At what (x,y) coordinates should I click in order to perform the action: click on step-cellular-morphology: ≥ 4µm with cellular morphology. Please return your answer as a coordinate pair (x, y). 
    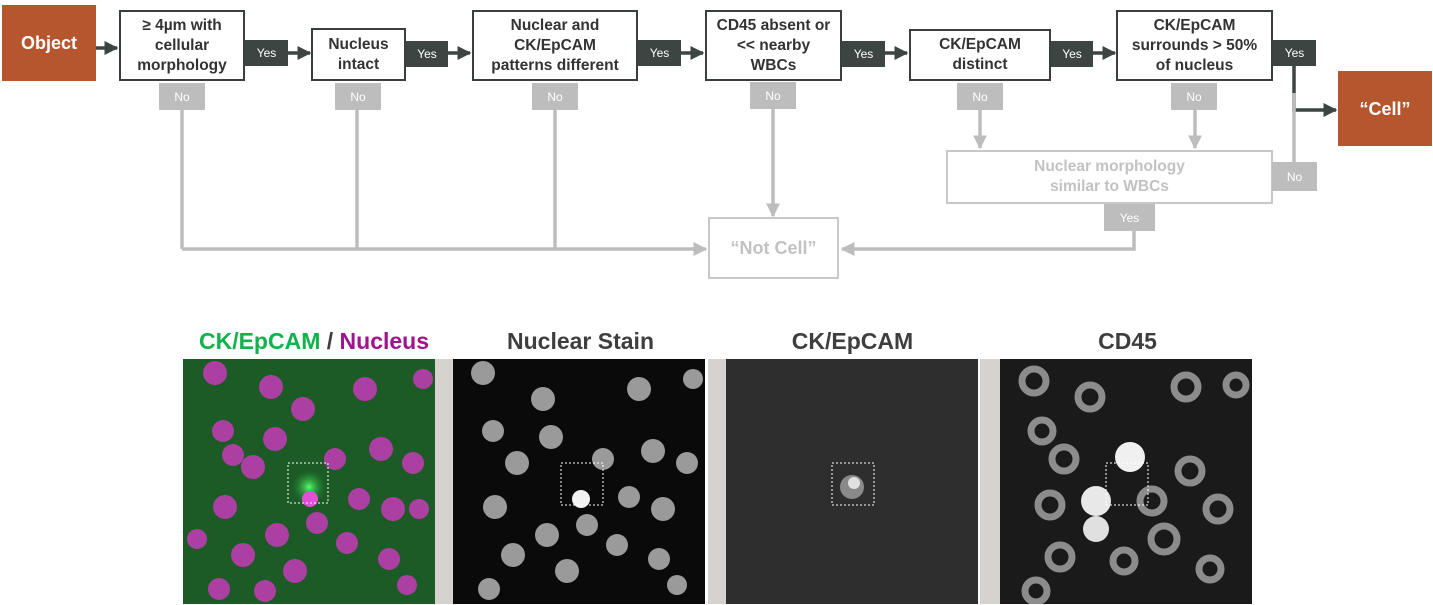
    Looking at the image, I should click on (182, 45).